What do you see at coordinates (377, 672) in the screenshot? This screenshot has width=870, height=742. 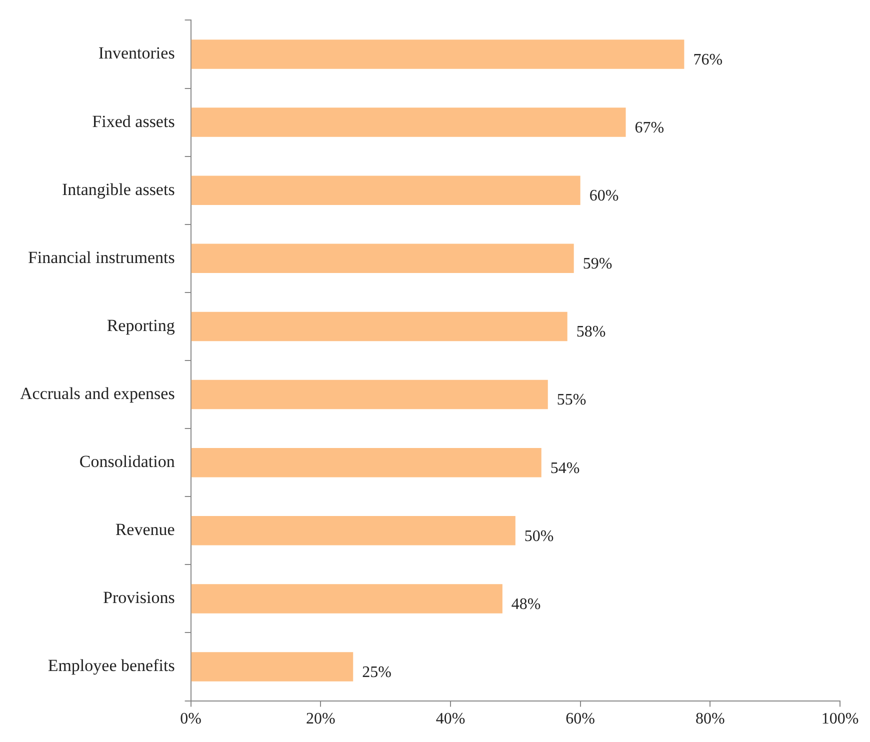 I see `data-label: 25%` at bounding box center [377, 672].